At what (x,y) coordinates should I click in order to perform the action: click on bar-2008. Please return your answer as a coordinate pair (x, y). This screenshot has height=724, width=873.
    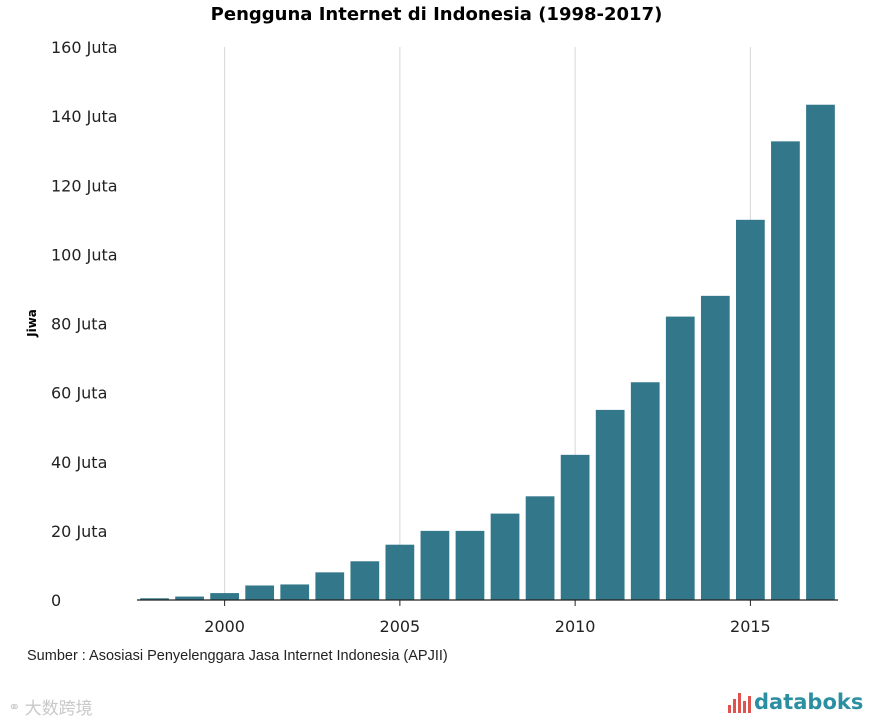
    Looking at the image, I should click on (505, 556).